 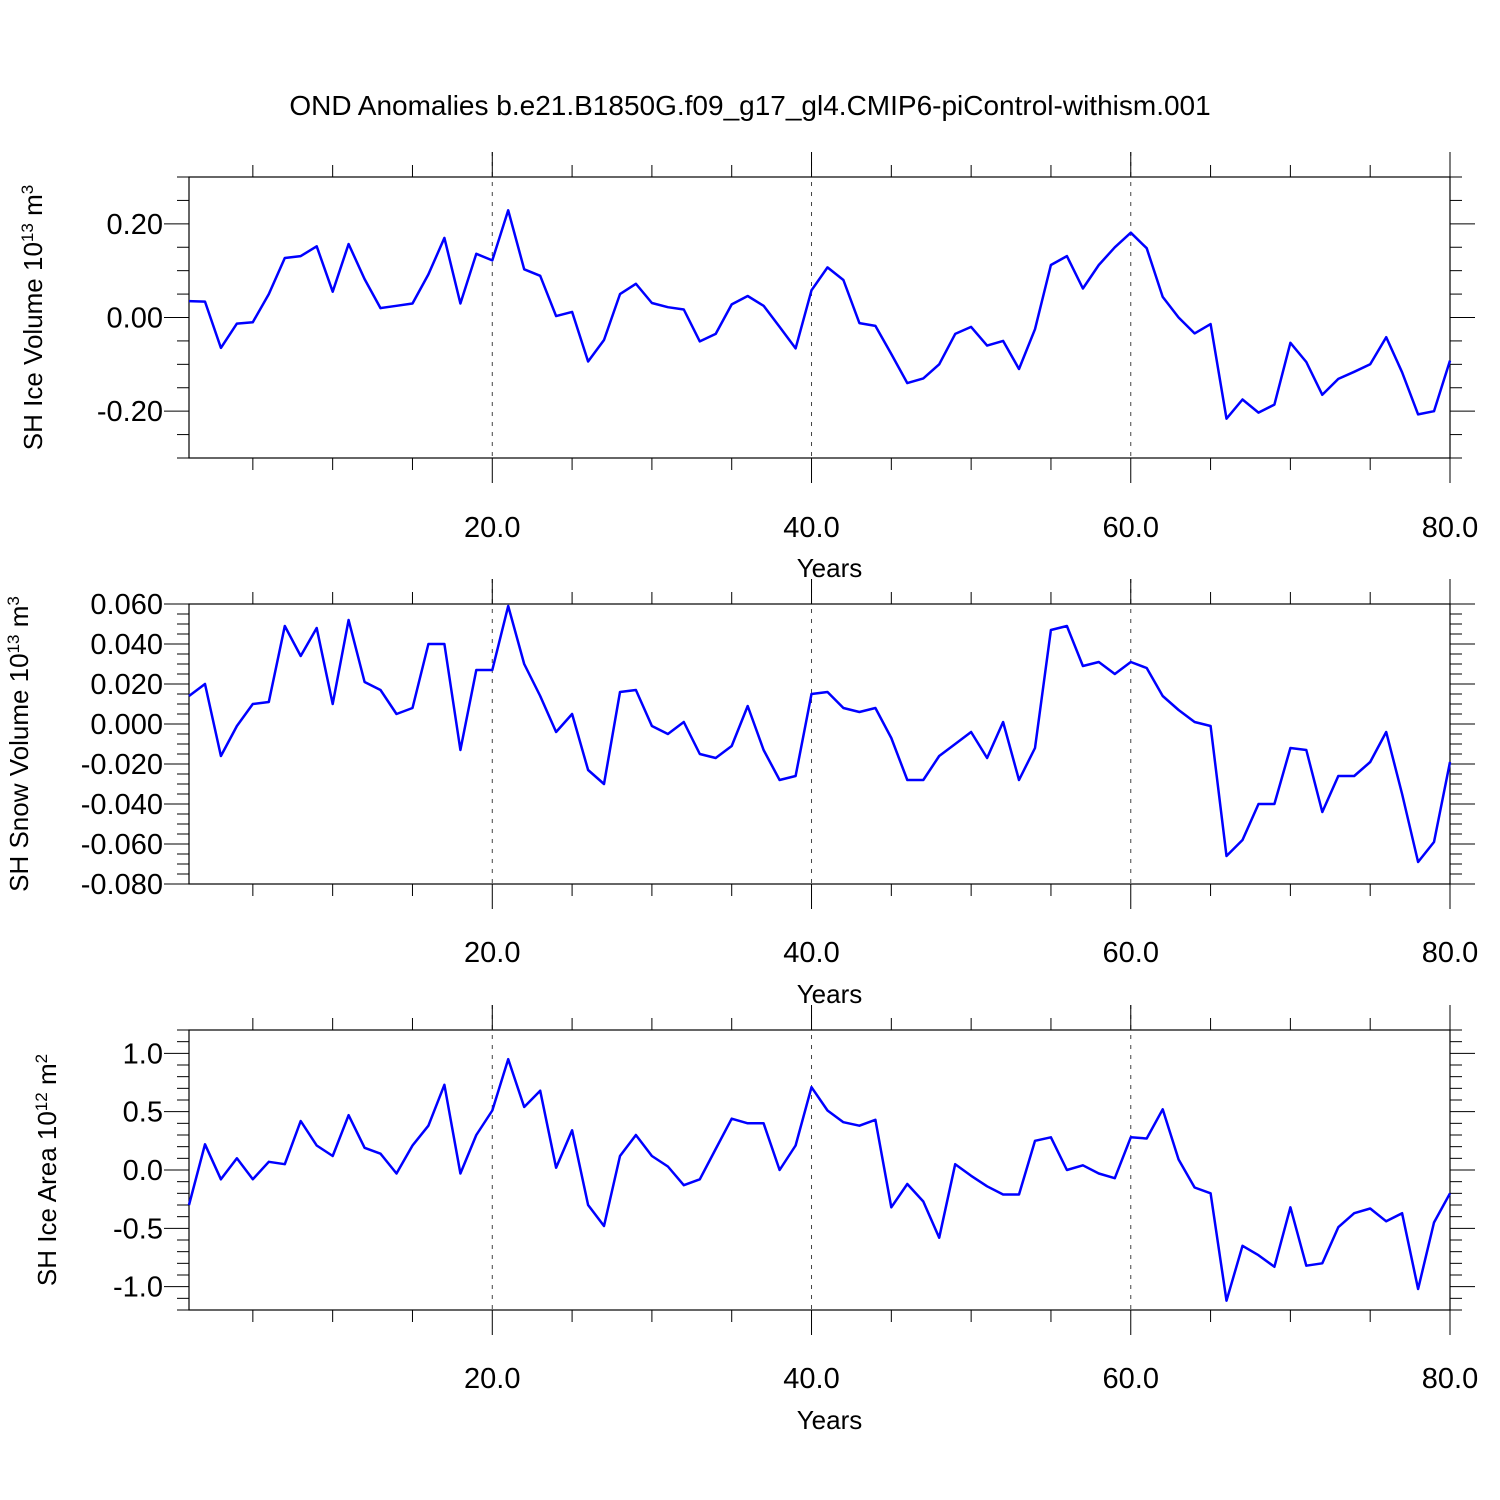 What do you see at coordinates (126, 725) in the screenshot?
I see `y-tick-label: 0.000` at bounding box center [126, 725].